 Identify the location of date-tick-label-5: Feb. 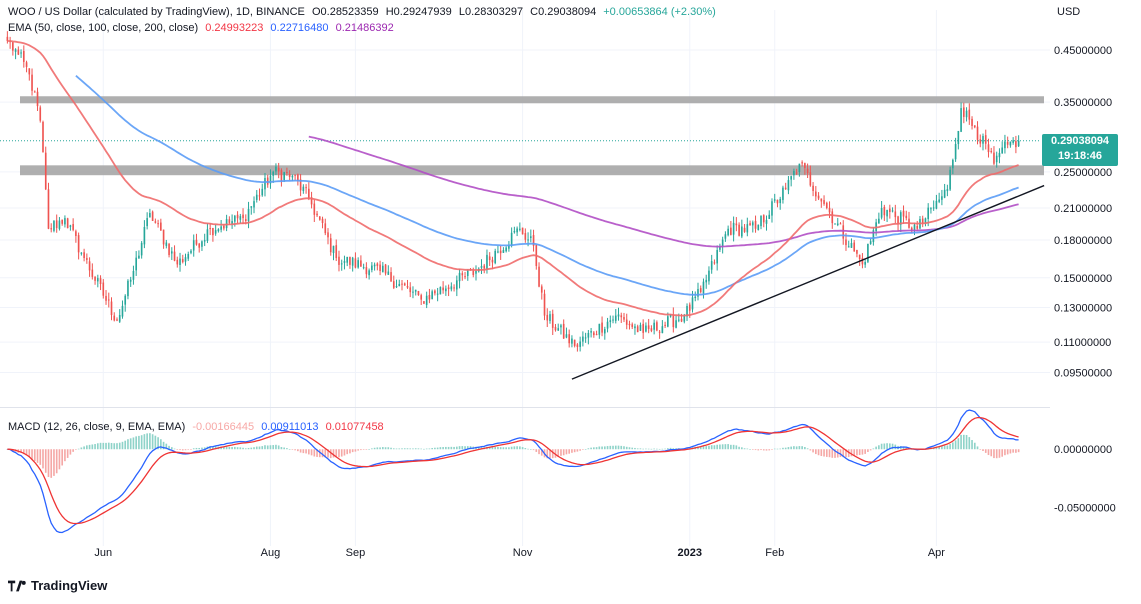
(774, 553).